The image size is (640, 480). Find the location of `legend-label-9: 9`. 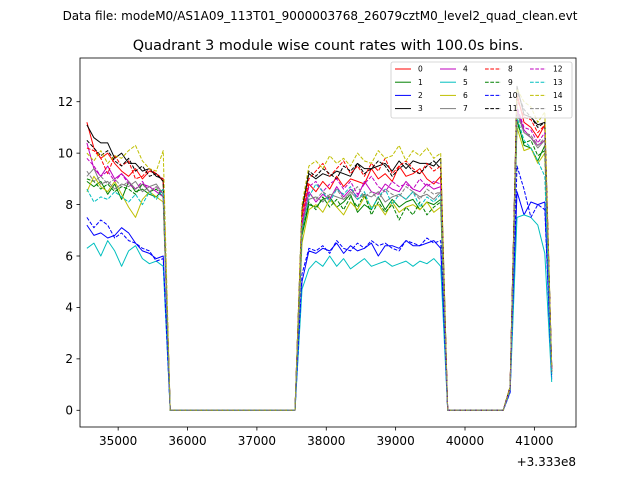

legend-label-9: 9 is located at coordinates (510, 82).